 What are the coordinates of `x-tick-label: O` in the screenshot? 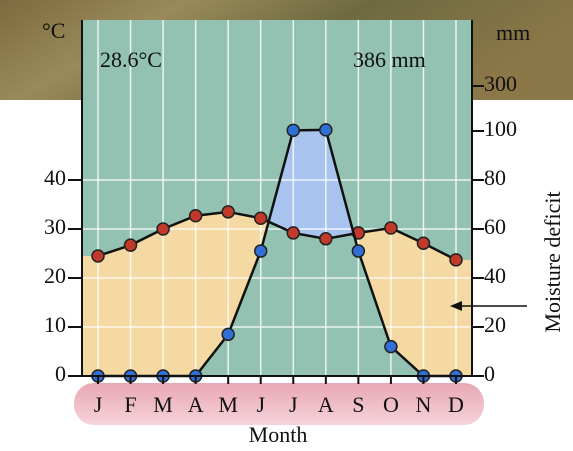 It's located at (391, 404).